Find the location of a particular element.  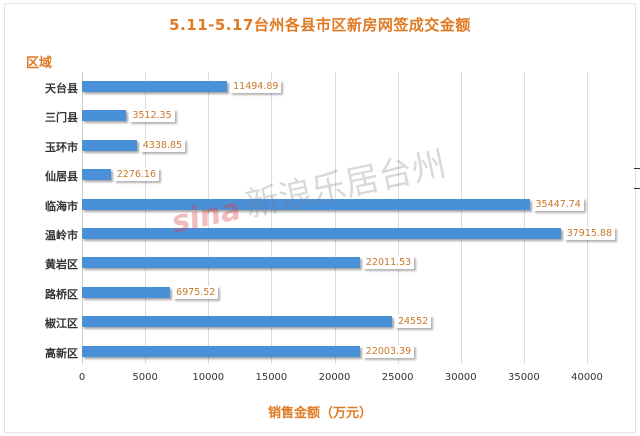

value-label: 2276.16 is located at coordinates (136, 175).